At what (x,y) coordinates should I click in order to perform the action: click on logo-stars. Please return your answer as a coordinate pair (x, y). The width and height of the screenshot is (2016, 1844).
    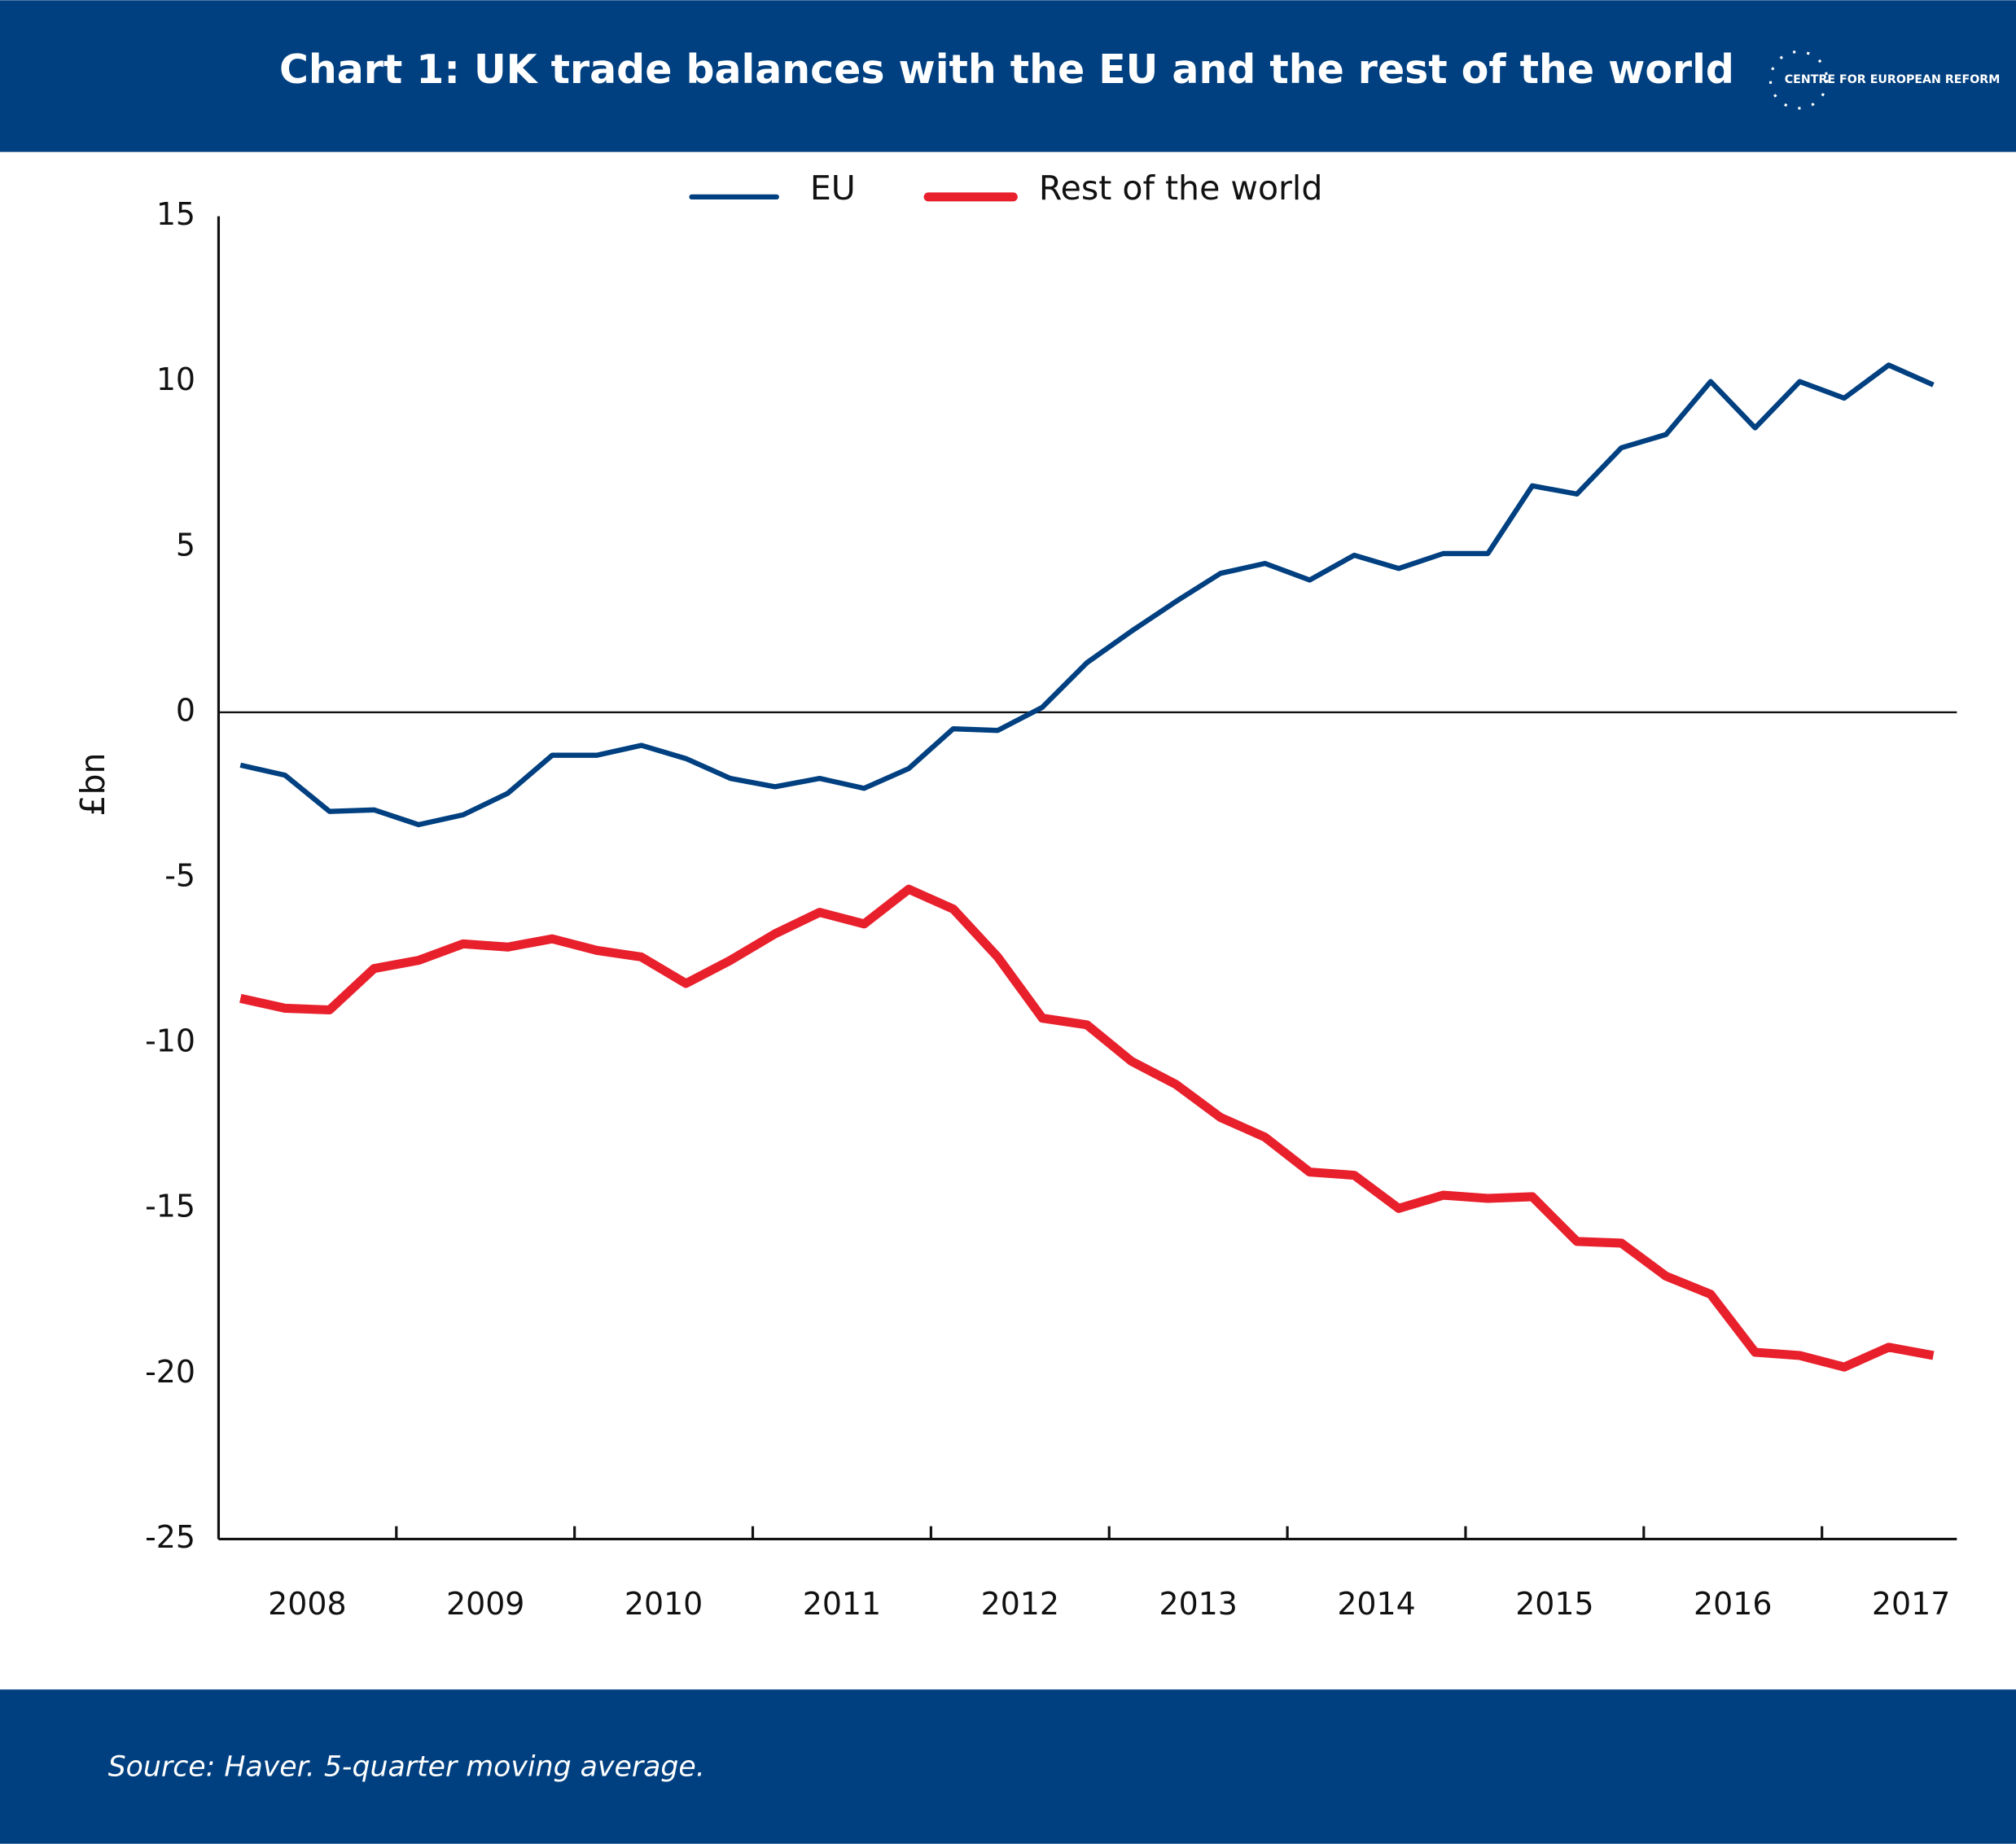
    Looking at the image, I should click on (1798, 80).